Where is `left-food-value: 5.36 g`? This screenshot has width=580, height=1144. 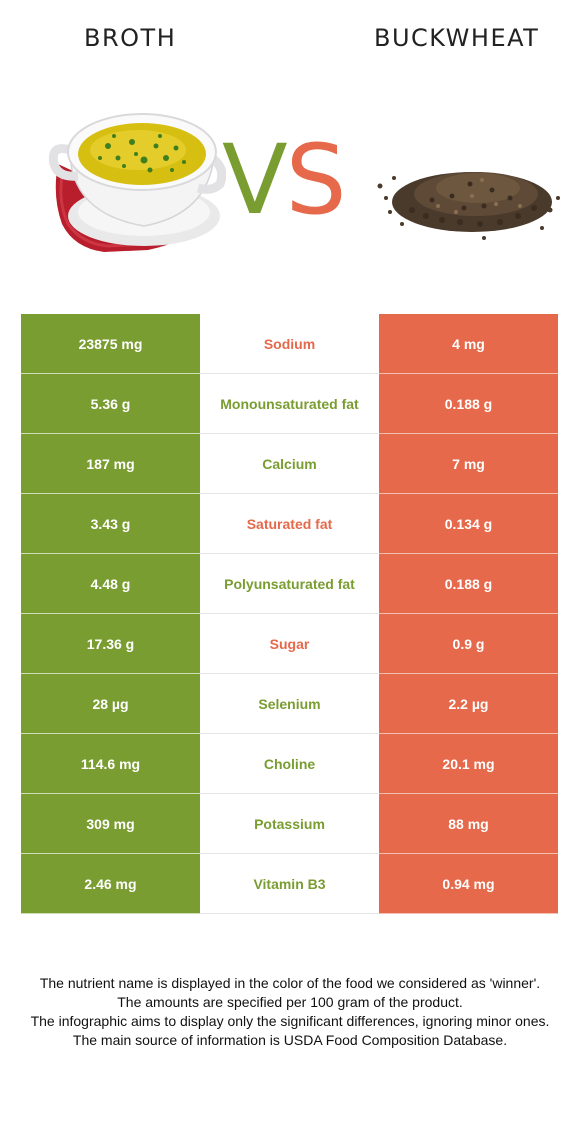 left-food-value: 5.36 g is located at coordinates (110, 404).